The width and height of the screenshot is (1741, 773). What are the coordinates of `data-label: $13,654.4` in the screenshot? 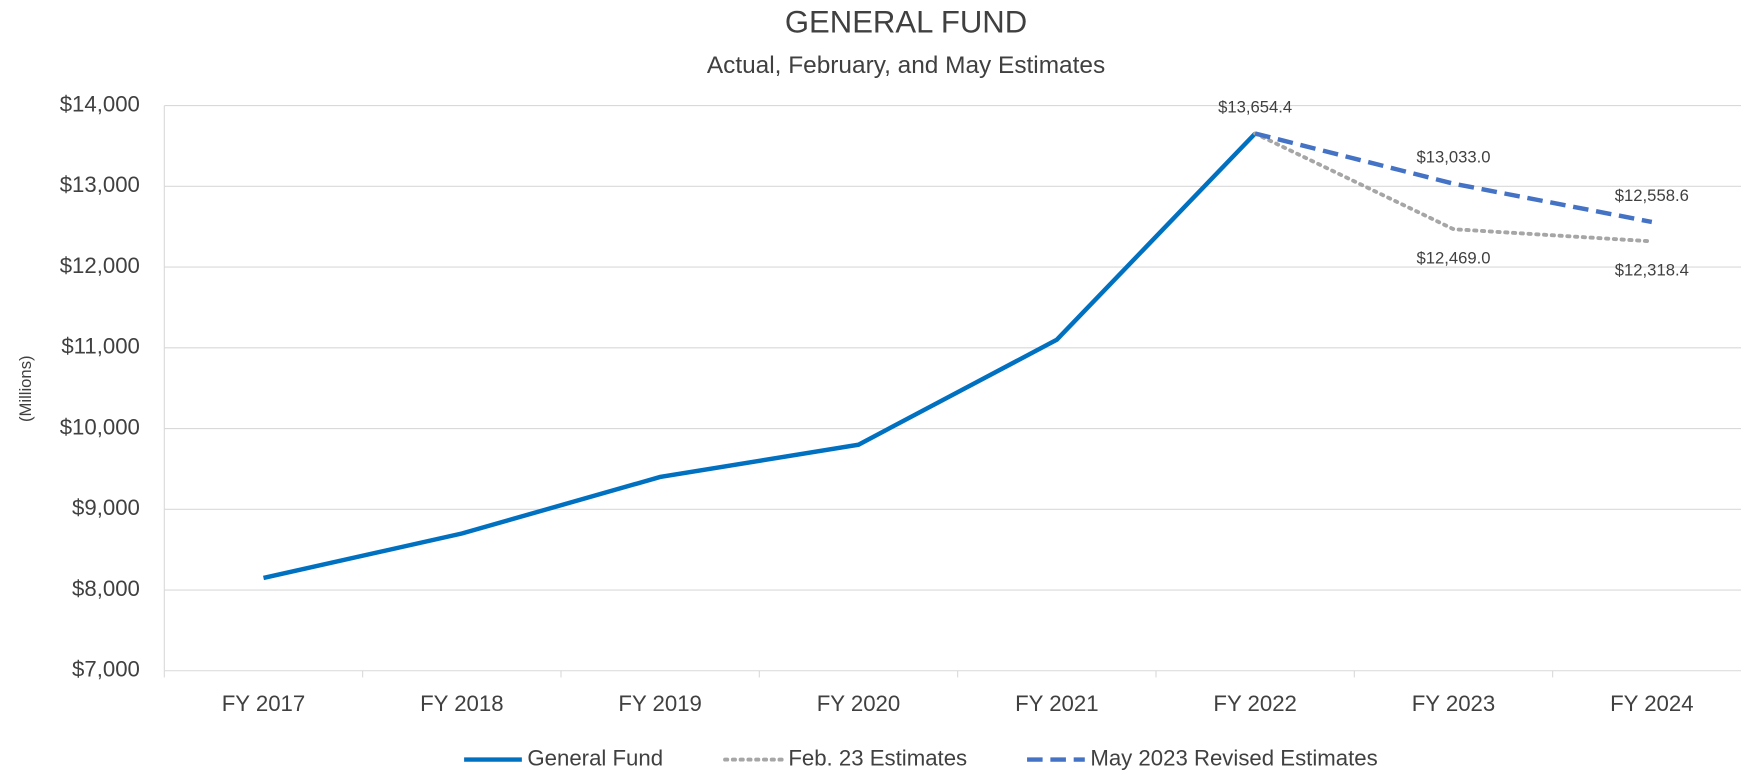 It's located at (1255, 106).